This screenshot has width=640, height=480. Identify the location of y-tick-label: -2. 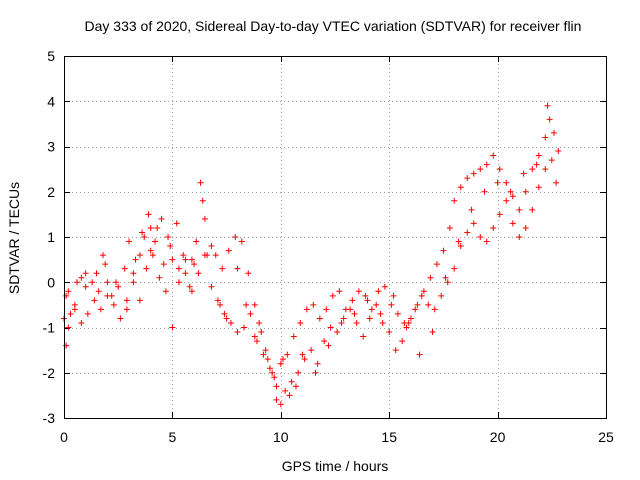
(49, 373).